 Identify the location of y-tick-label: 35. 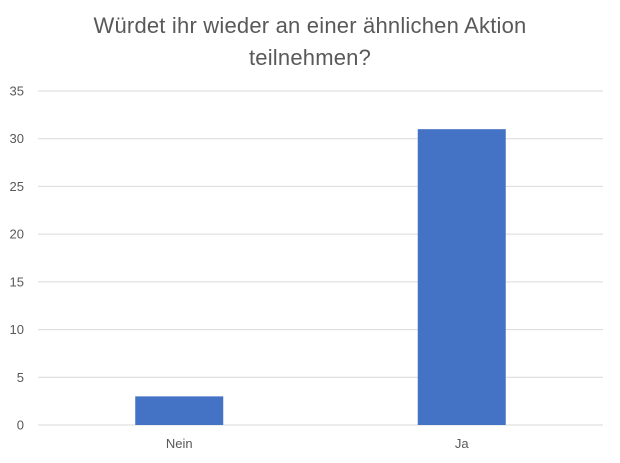
(17, 91).